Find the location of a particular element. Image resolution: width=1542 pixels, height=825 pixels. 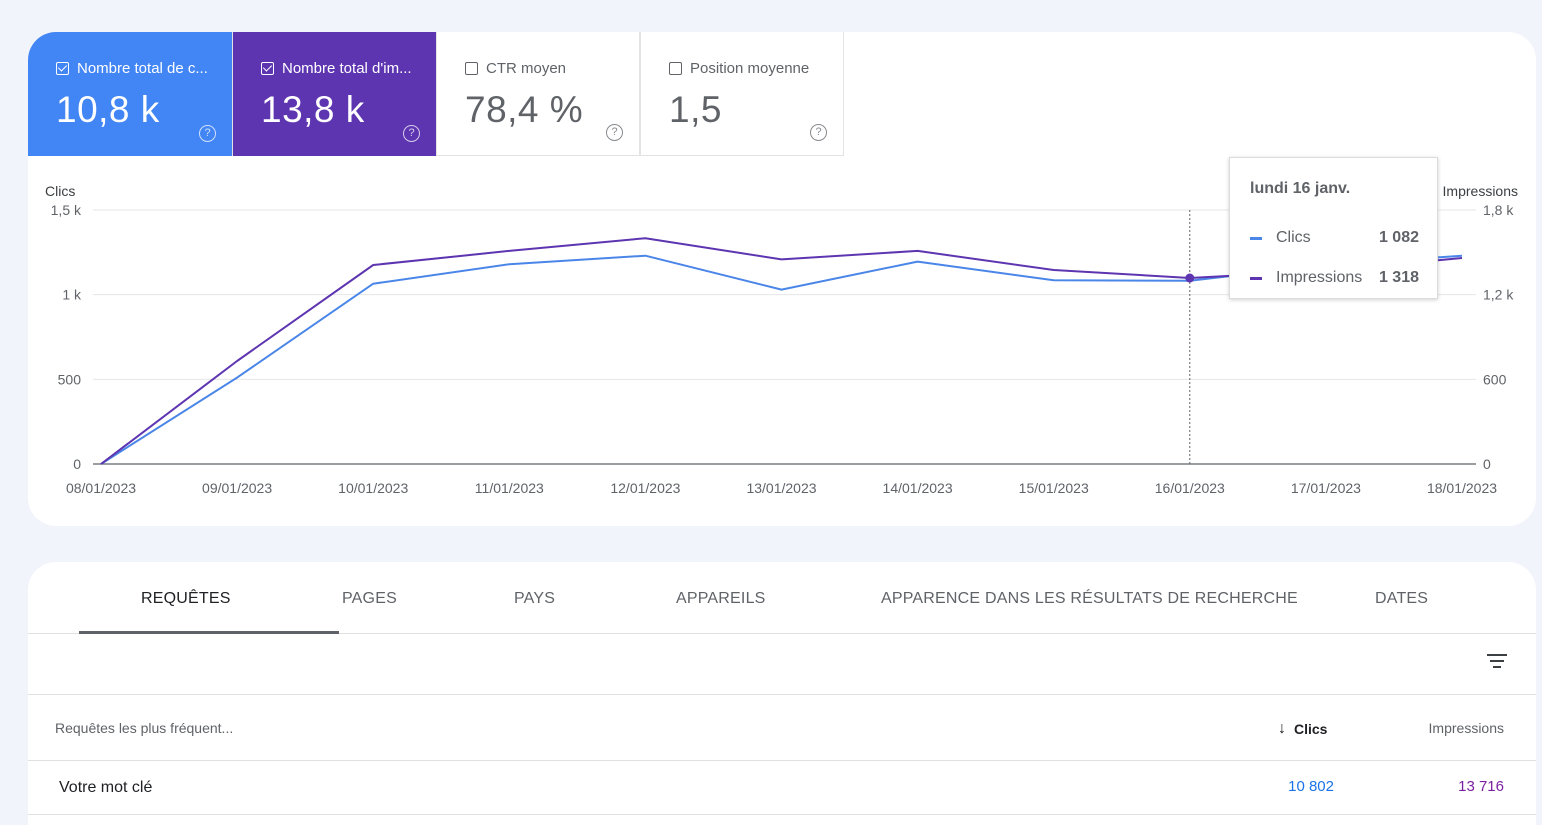

filter-icon is located at coordinates (1497, 663).